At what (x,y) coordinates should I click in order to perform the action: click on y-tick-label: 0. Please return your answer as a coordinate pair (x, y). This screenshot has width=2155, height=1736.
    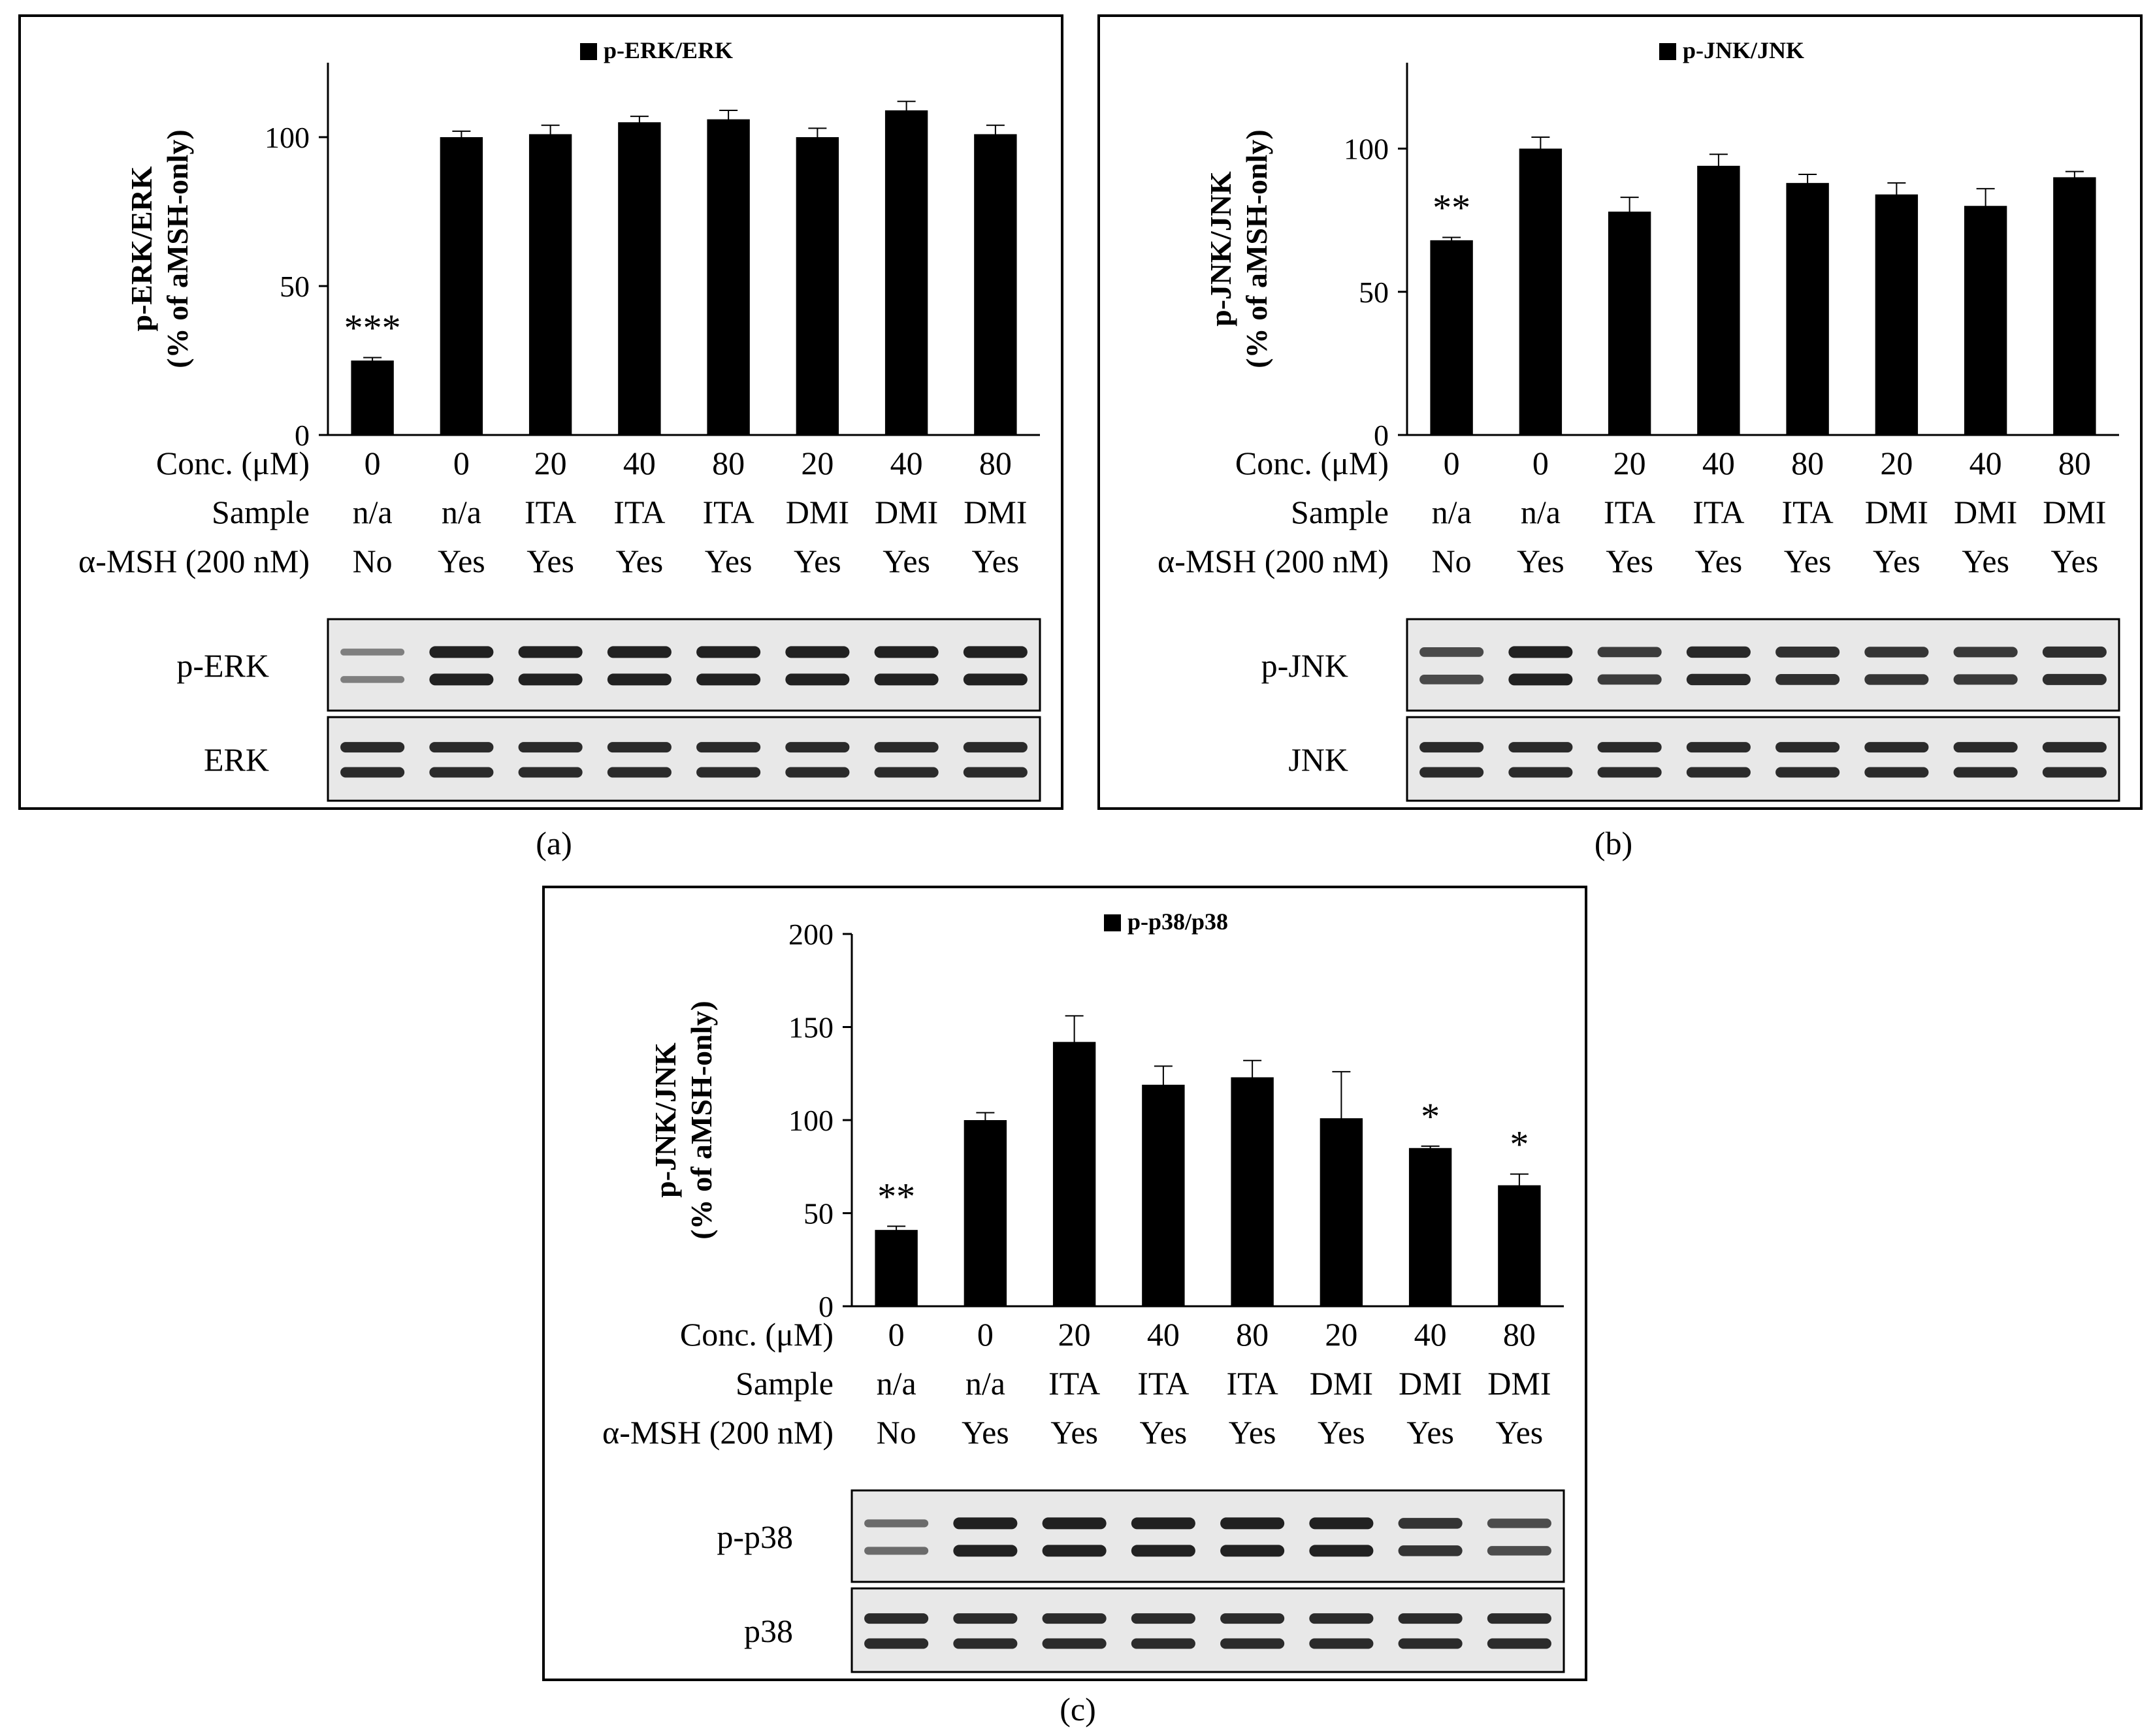
    Looking at the image, I should click on (1381, 435).